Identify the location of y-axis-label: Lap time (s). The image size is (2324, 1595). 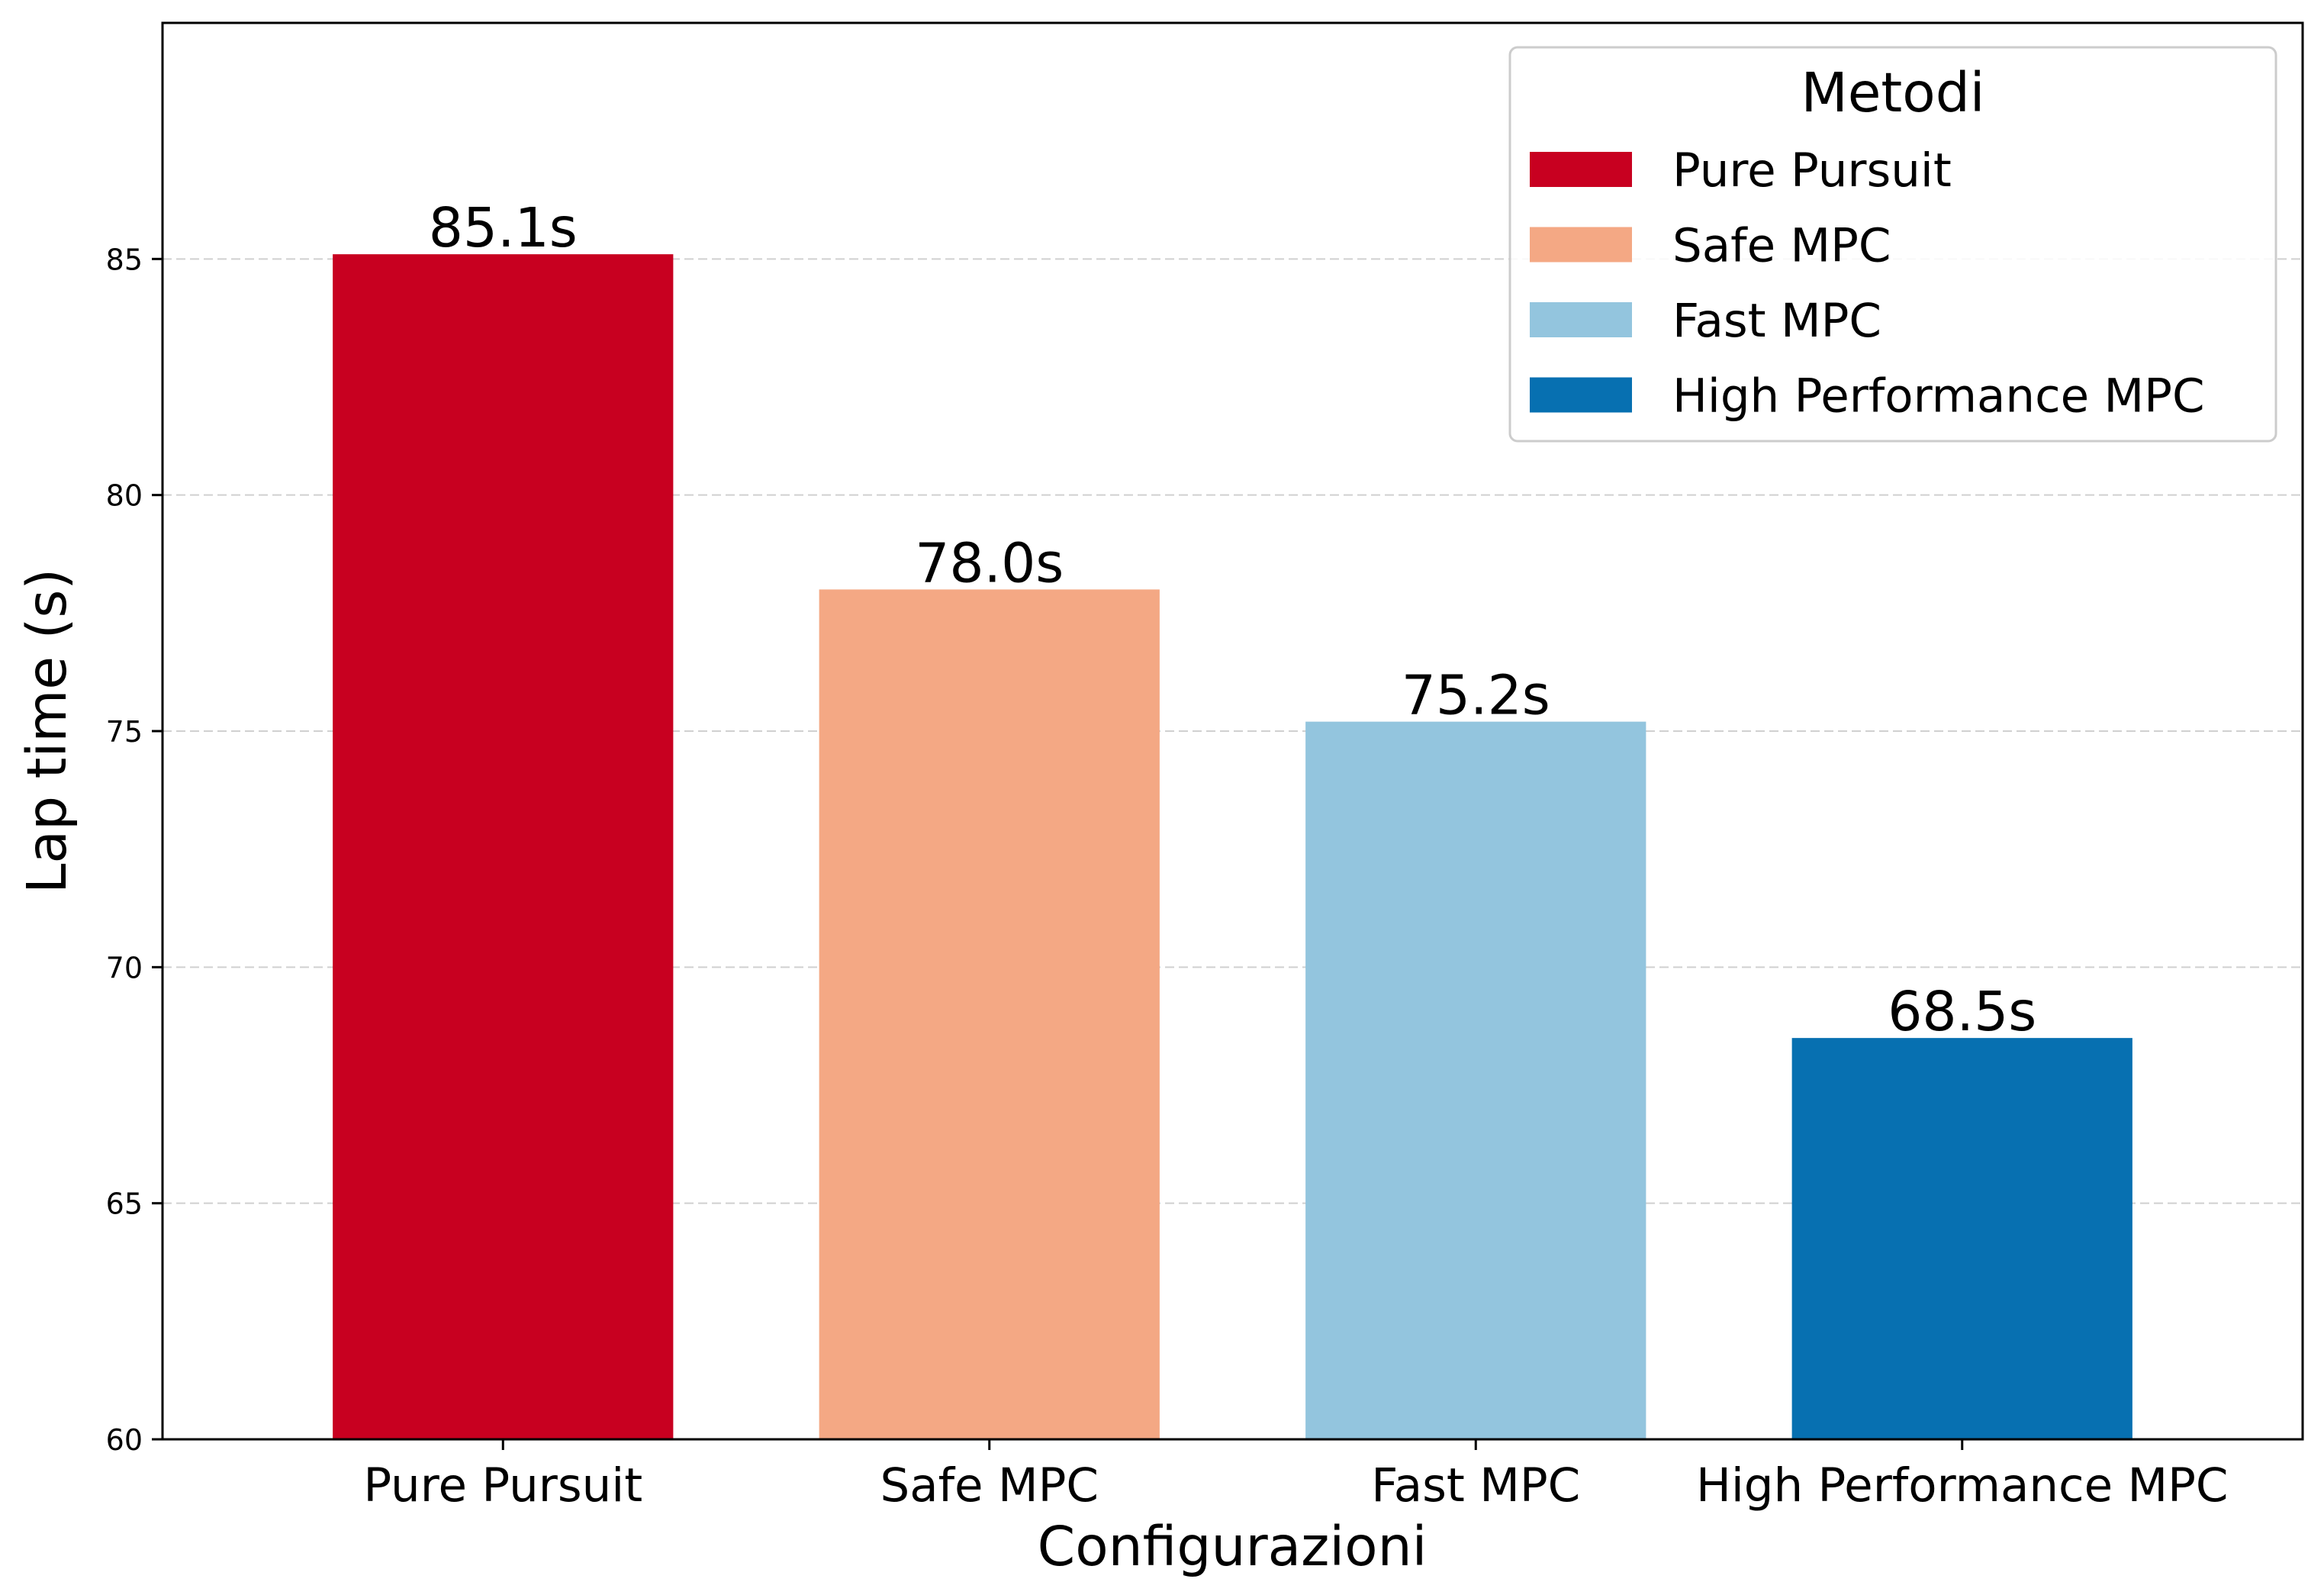
(47, 731).